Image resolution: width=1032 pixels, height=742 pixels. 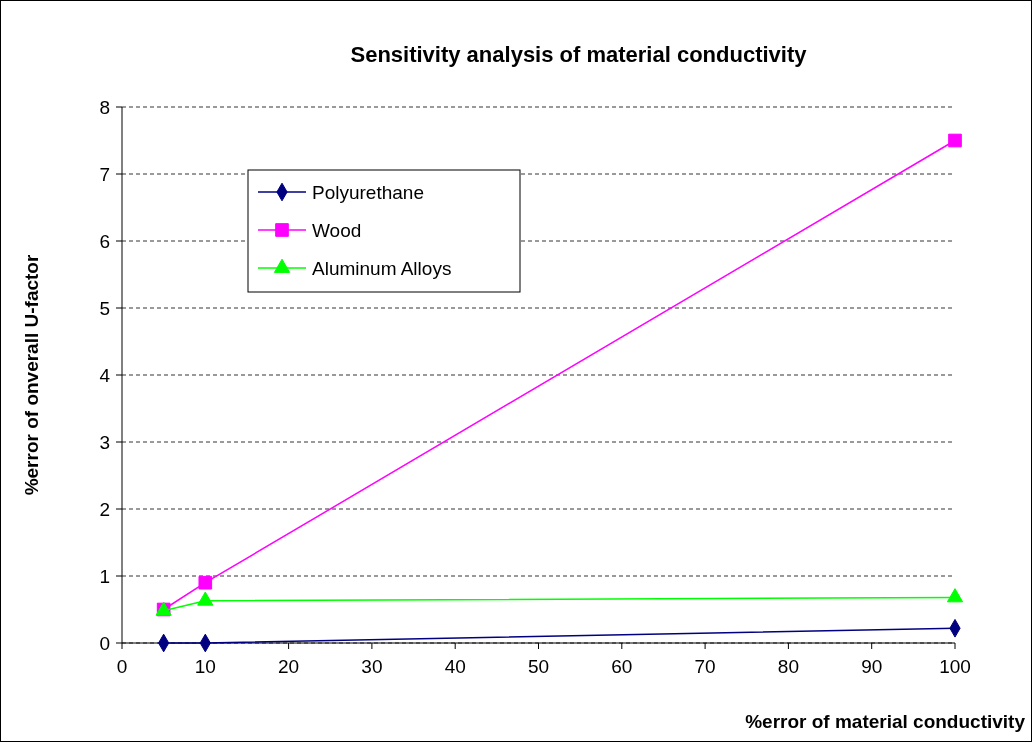 I want to click on y-tick-label: 1, so click(x=104, y=576).